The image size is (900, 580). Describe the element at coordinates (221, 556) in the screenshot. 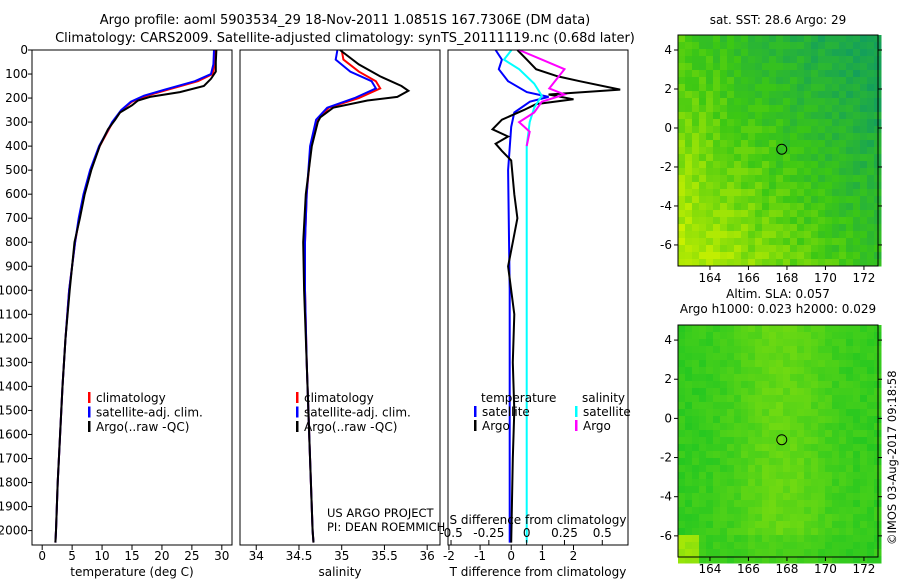

I see `x-tick-label: 30` at that location.